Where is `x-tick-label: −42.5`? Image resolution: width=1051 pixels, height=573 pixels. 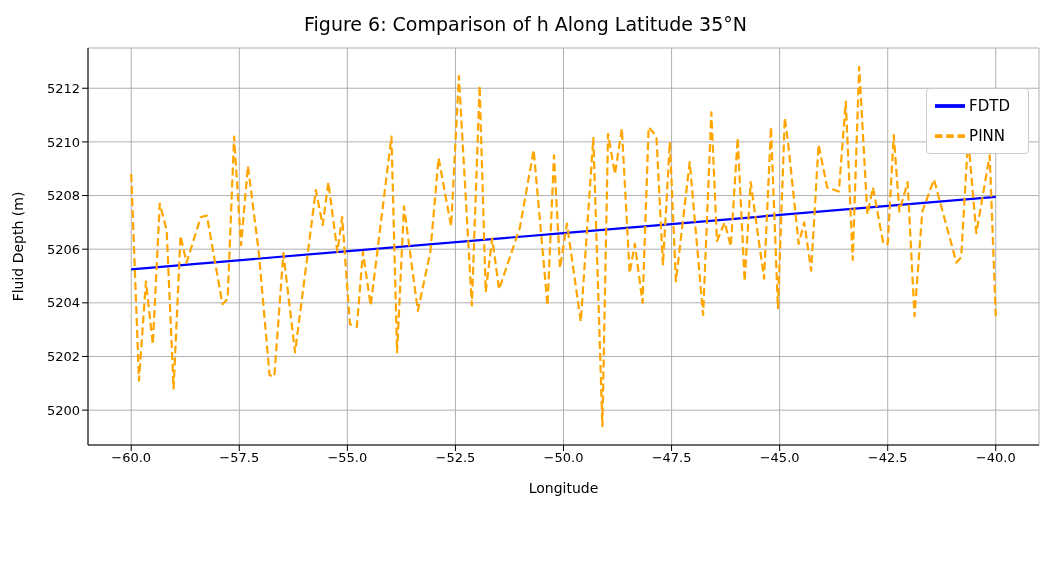
x-tick-label: −42.5 is located at coordinates (887, 458).